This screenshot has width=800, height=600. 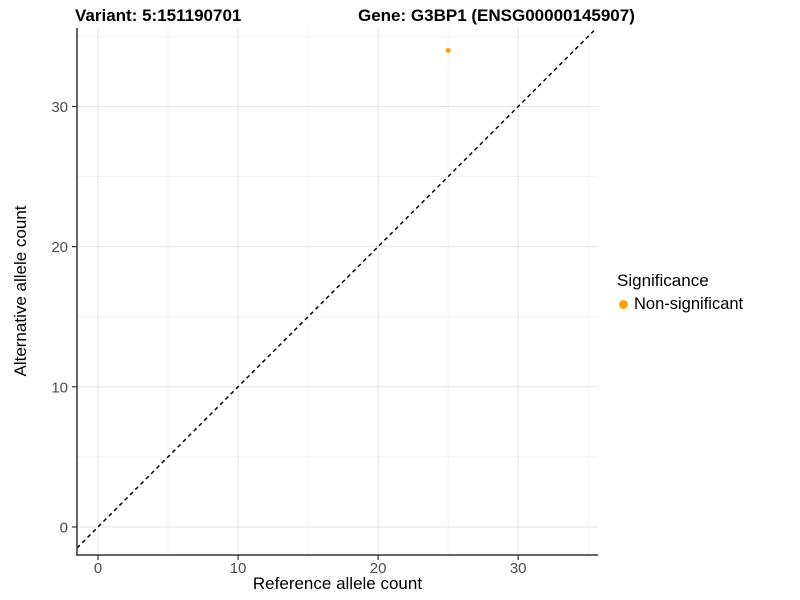 I want to click on x-tick-label: 20, so click(x=378, y=568).